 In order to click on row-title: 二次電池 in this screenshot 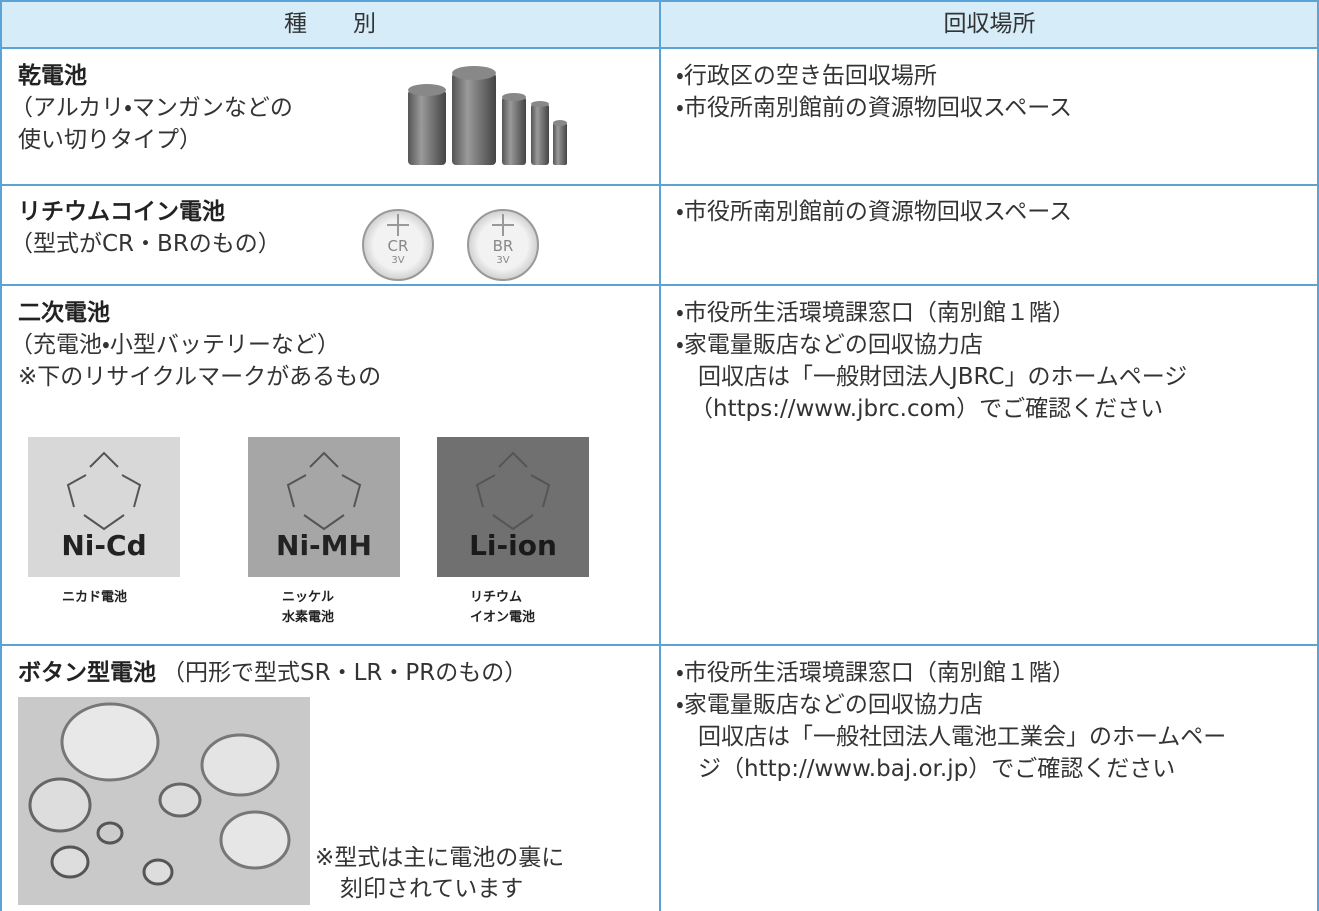, I will do `click(64, 313)`.